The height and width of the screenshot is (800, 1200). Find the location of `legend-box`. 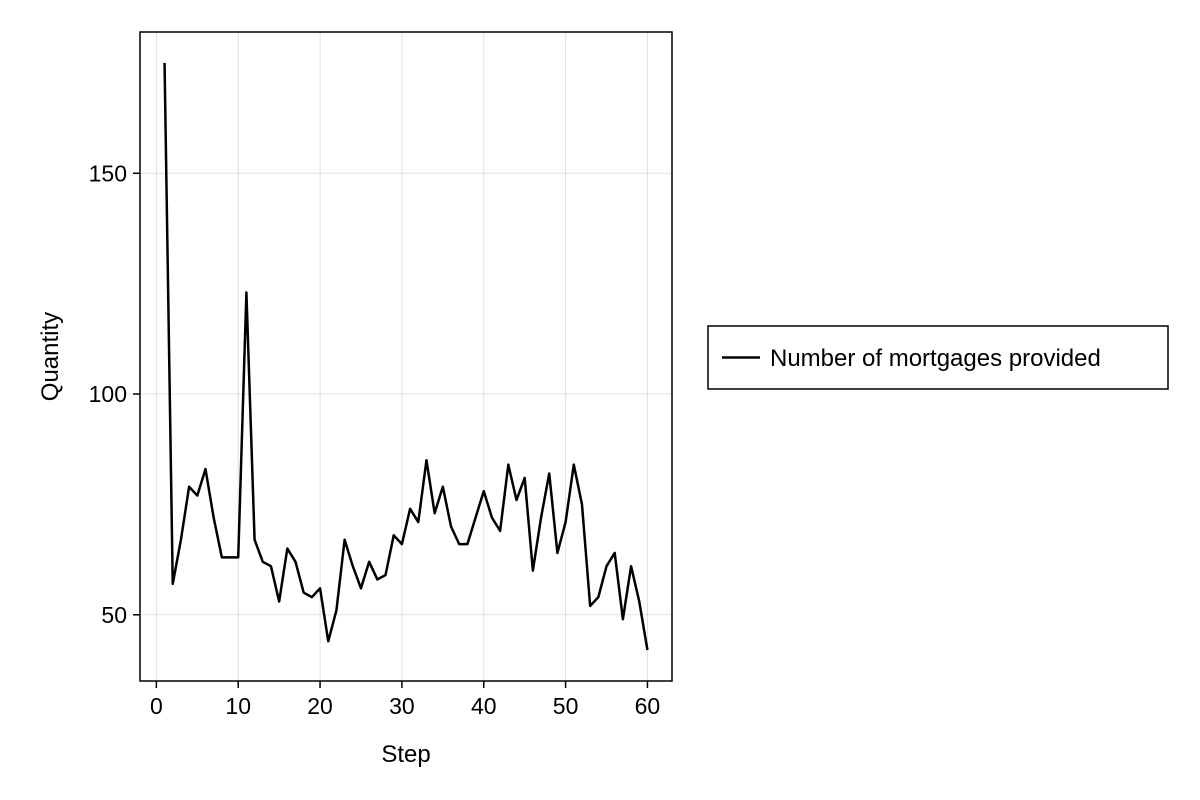

legend-box is located at coordinates (938, 357).